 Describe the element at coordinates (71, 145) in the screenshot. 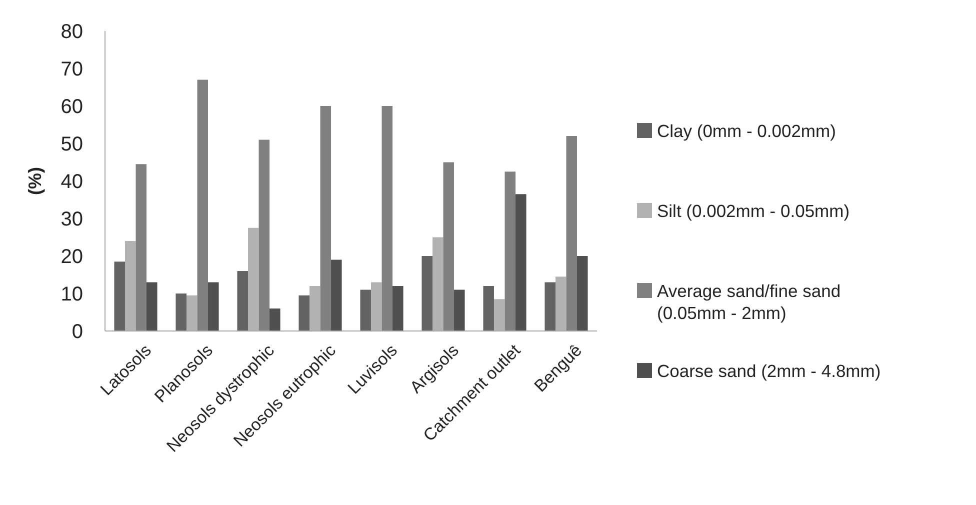

I see `y-tick-label: 50` at that location.